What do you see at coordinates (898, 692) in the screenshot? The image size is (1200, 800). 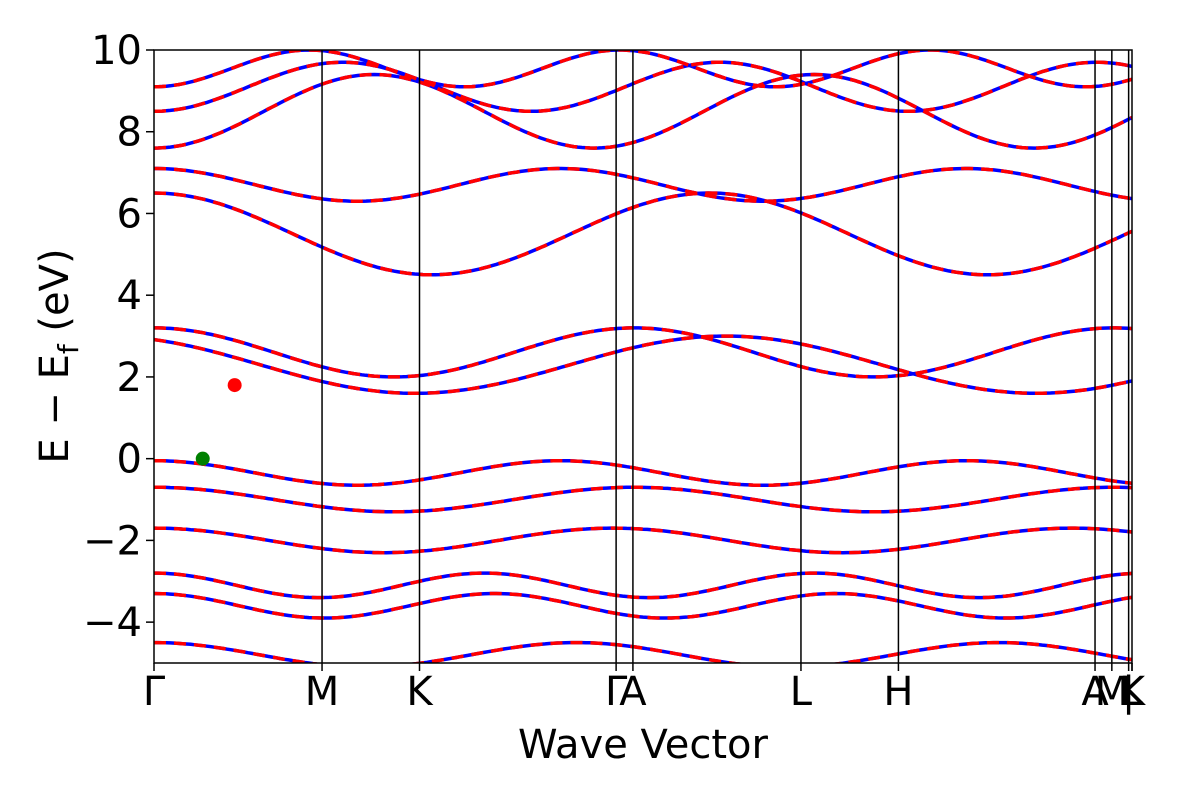 I see `x-tick-label: H` at bounding box center [898, 692].